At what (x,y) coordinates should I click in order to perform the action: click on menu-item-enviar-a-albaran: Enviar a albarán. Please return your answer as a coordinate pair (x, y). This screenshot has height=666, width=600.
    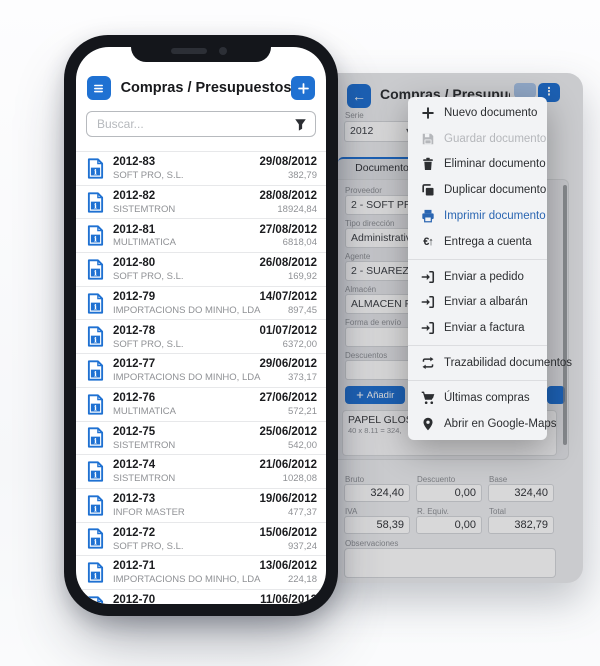
    Looking at the image, I should click on (477, 303).